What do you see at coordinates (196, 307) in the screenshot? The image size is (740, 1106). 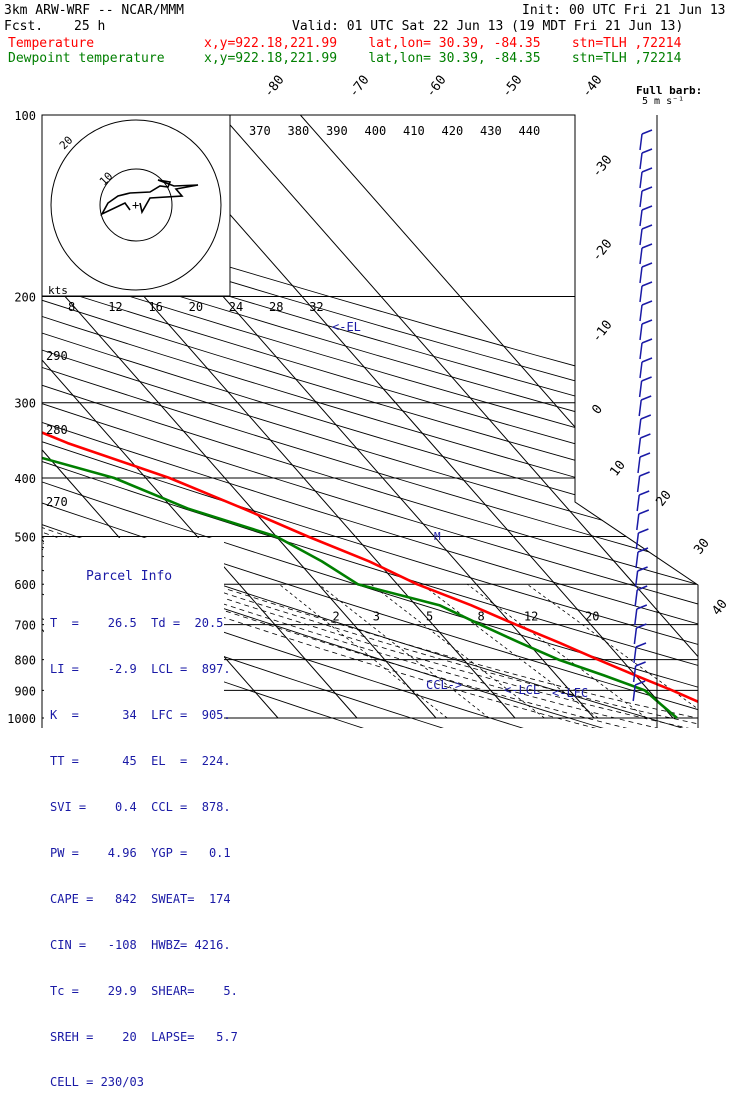 I see `hodograph-speed-label: 20` at bounding box center [196, 307].